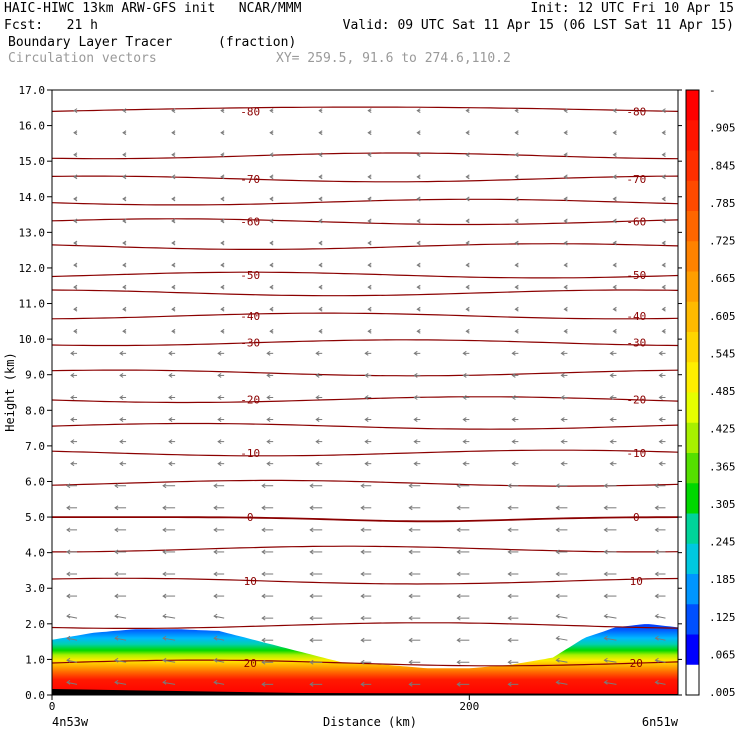  What do you see at coordinates (250, 517) in the screenshot?
I see `contour-label: 0` at bounding box center [250, 517].